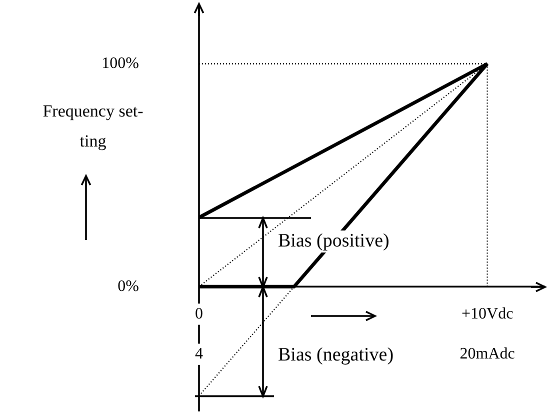  Describe the element at coordinates (334, 241) in the screenshot. I see `annotation: Bias (positive)` at that location.